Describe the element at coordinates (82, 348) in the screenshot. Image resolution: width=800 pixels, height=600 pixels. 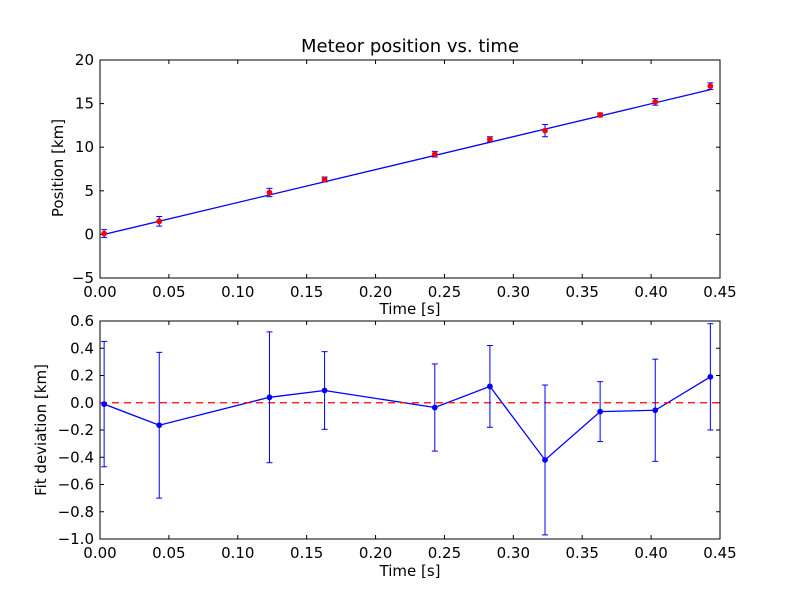
I see `deviation-ytick-label: 0.4` at that location.